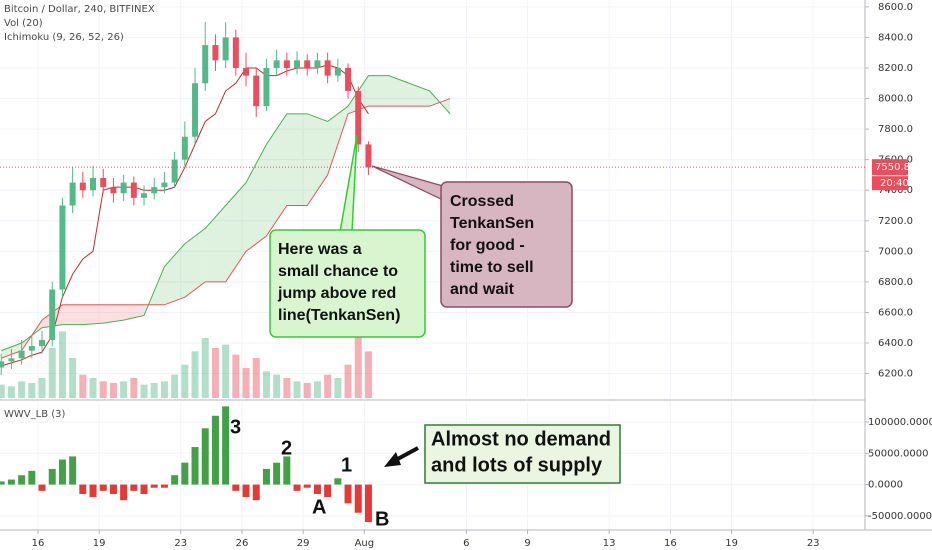  What do you see at coordinates (482, 289) in the screenshot?
I see `callout-text: and wait` at bounding box center [482, 289].